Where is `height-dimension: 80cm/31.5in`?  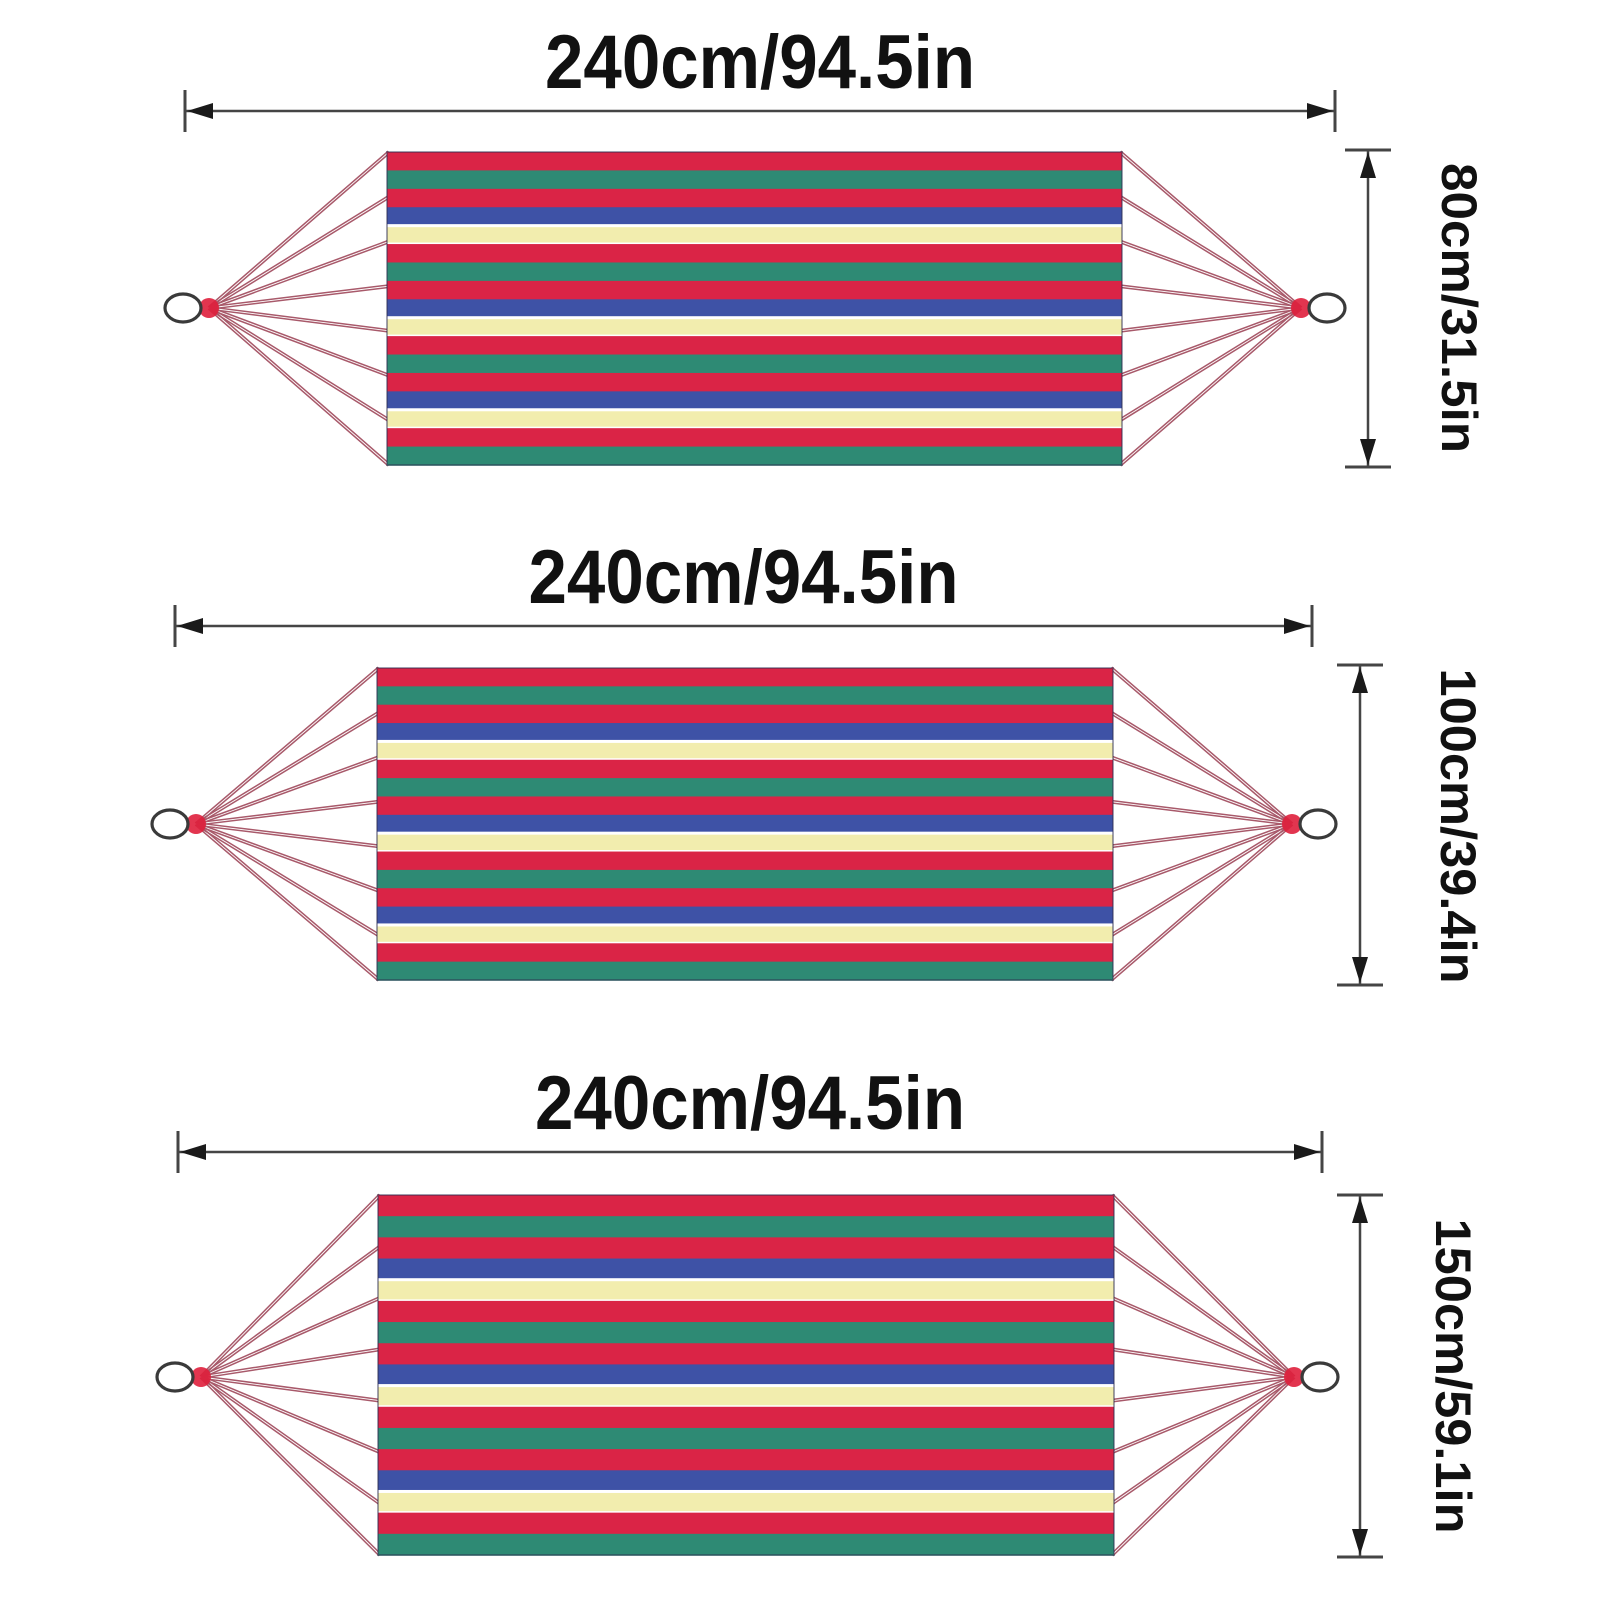 height-dimension: 80cm/31.5in is located at coordinates (1416, 308).